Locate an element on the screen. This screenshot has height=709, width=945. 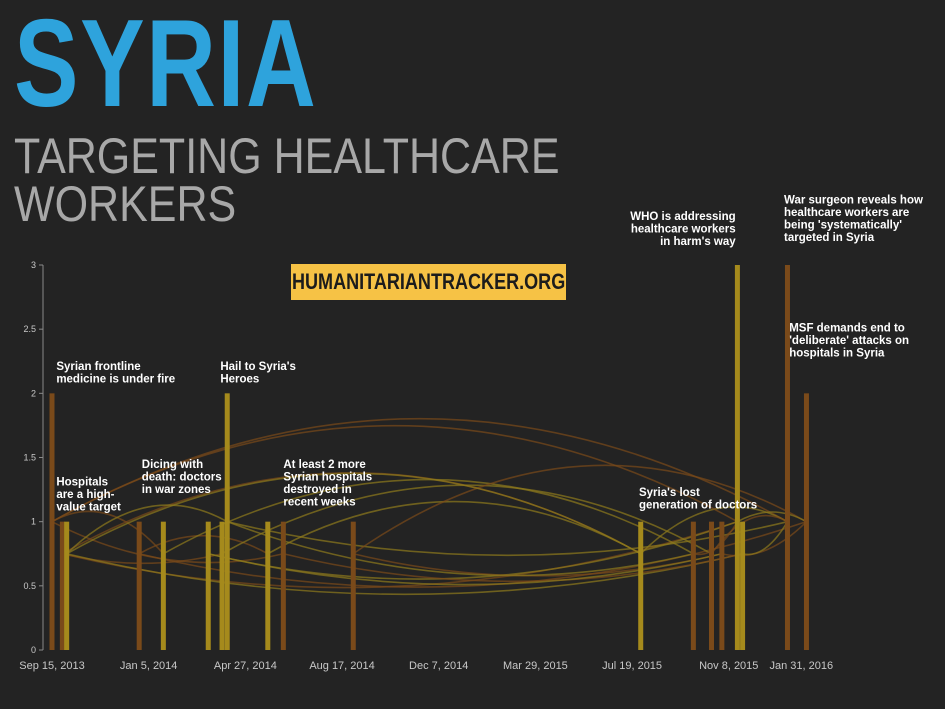
y-tick-label: 1.5 is located at coordinates (29, 458).